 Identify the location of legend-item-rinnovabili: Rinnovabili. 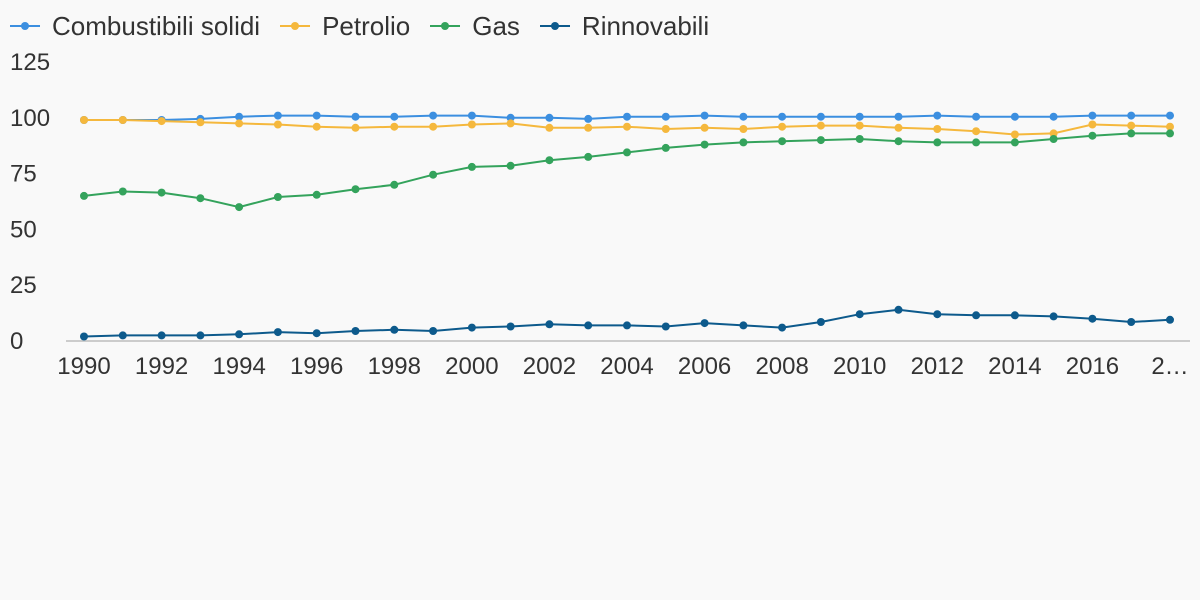
(624, 26).